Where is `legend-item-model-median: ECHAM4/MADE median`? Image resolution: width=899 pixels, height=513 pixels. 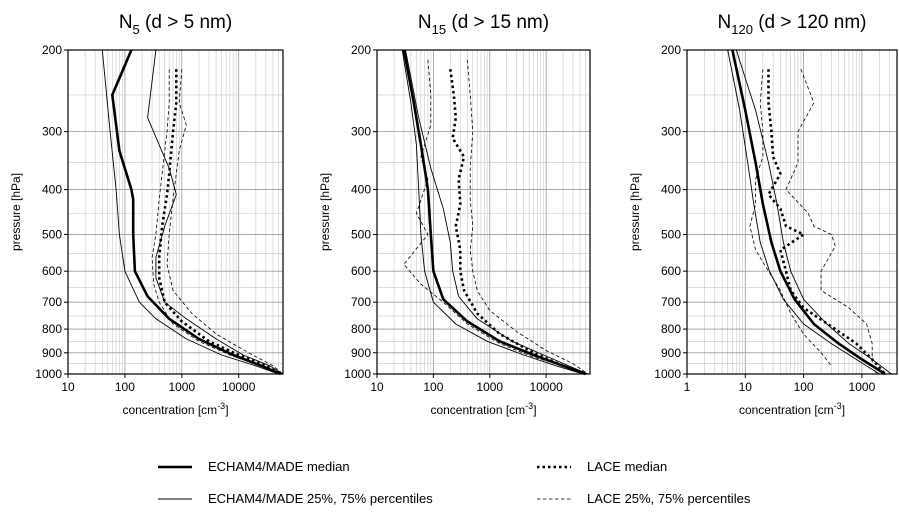 legend-item-model-median: ECHAM4/MADE median is located at coordinates (254, 466).